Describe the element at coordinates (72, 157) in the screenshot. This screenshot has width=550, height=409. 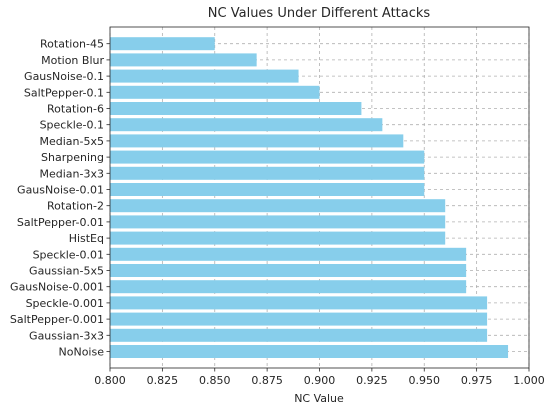
I see `y-tick-label: Sharpening` at that location.